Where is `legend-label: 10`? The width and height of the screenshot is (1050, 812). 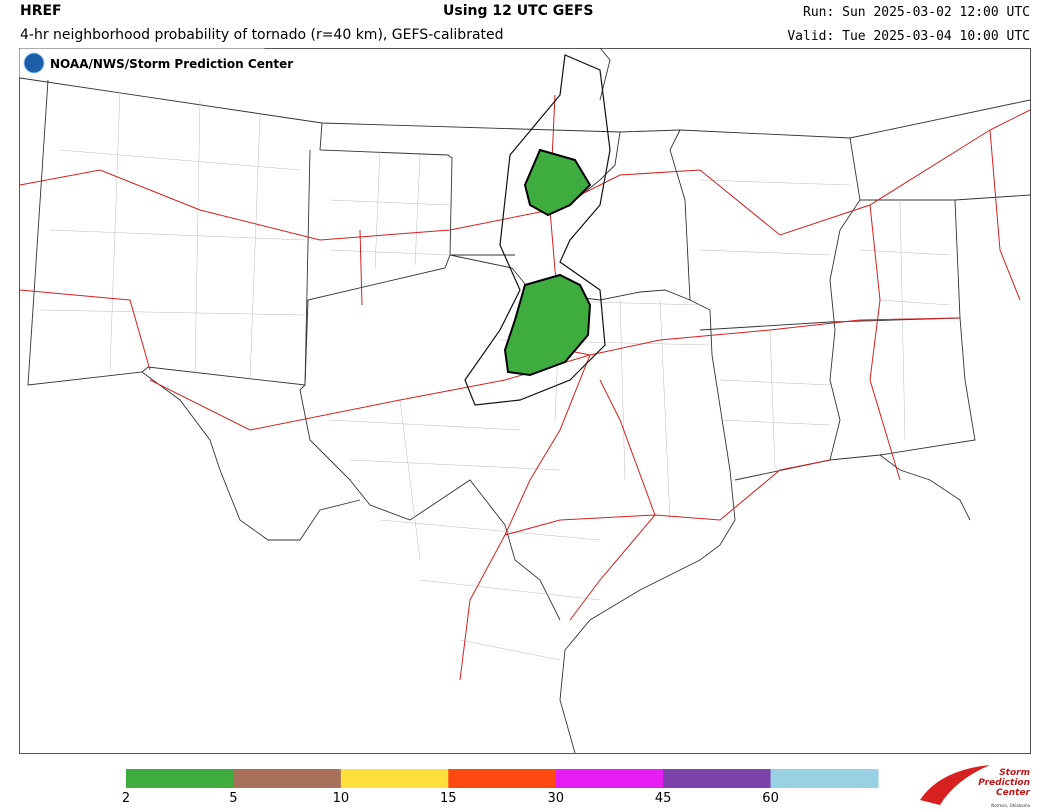 legend-label: 10 is located at coordinates (341, 798).